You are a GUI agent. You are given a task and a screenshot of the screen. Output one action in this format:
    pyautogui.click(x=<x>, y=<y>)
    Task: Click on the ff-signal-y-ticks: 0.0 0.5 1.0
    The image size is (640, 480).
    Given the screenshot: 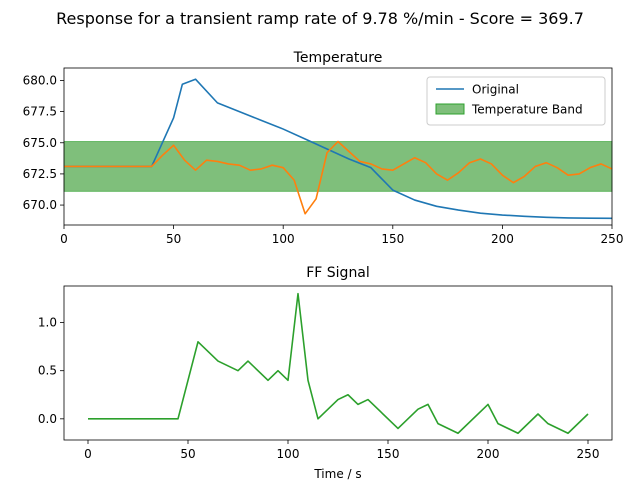 What is the action you would take?
    pyautogui.click(x=51, y=371)
    